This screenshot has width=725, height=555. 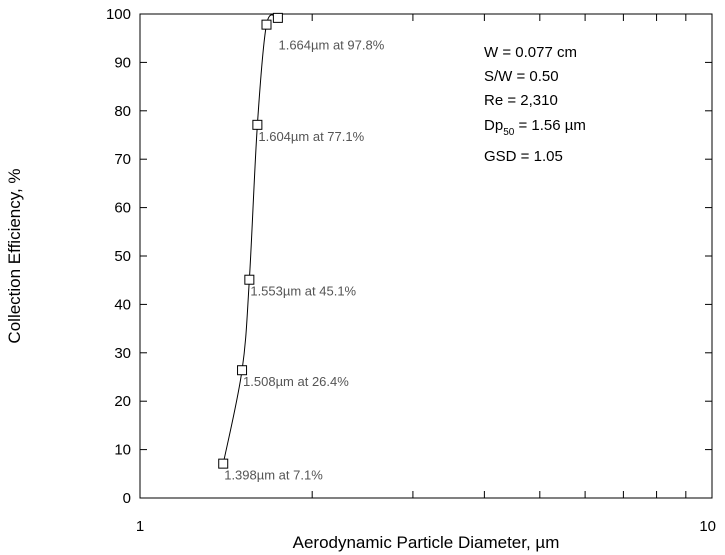 What do you see at coordinates (426, 542) in the screenshot?
I see `x-axis-title: Aerodynamic Particle Diameter, µm` at bounding box center [426, 542].